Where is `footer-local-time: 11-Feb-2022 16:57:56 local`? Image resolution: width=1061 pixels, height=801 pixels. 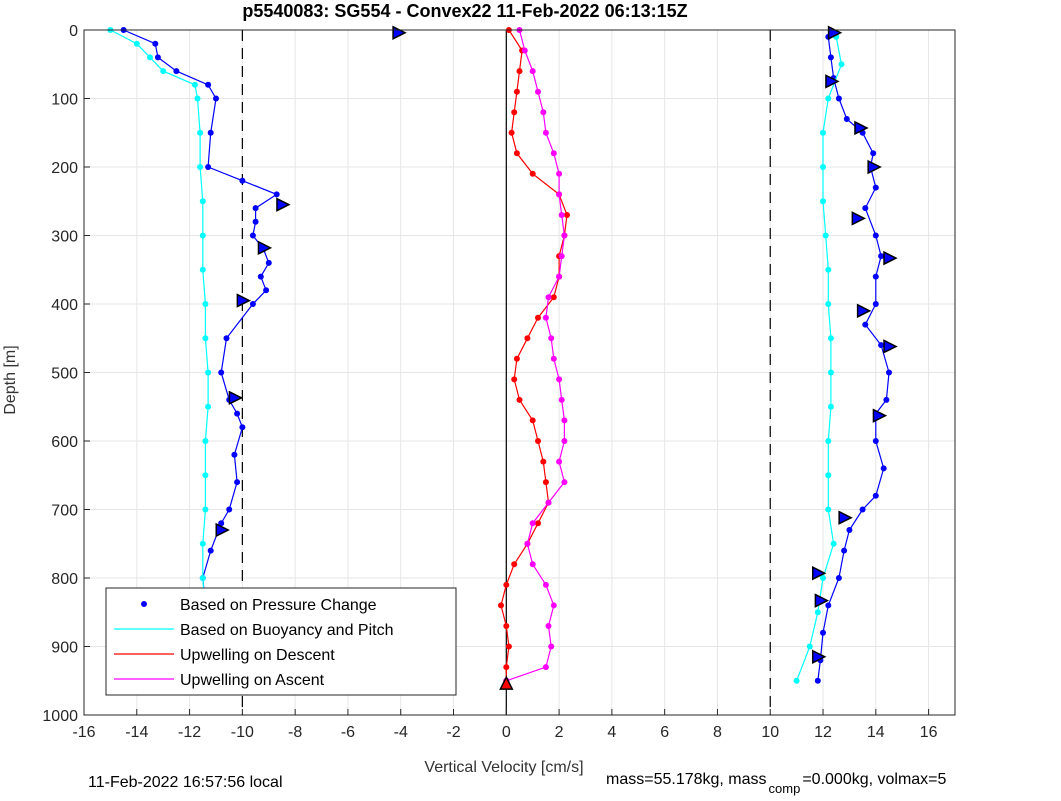 footer-local-time: 11-Feb-2022 16:57:56 local is located at coordinates (185, 782).